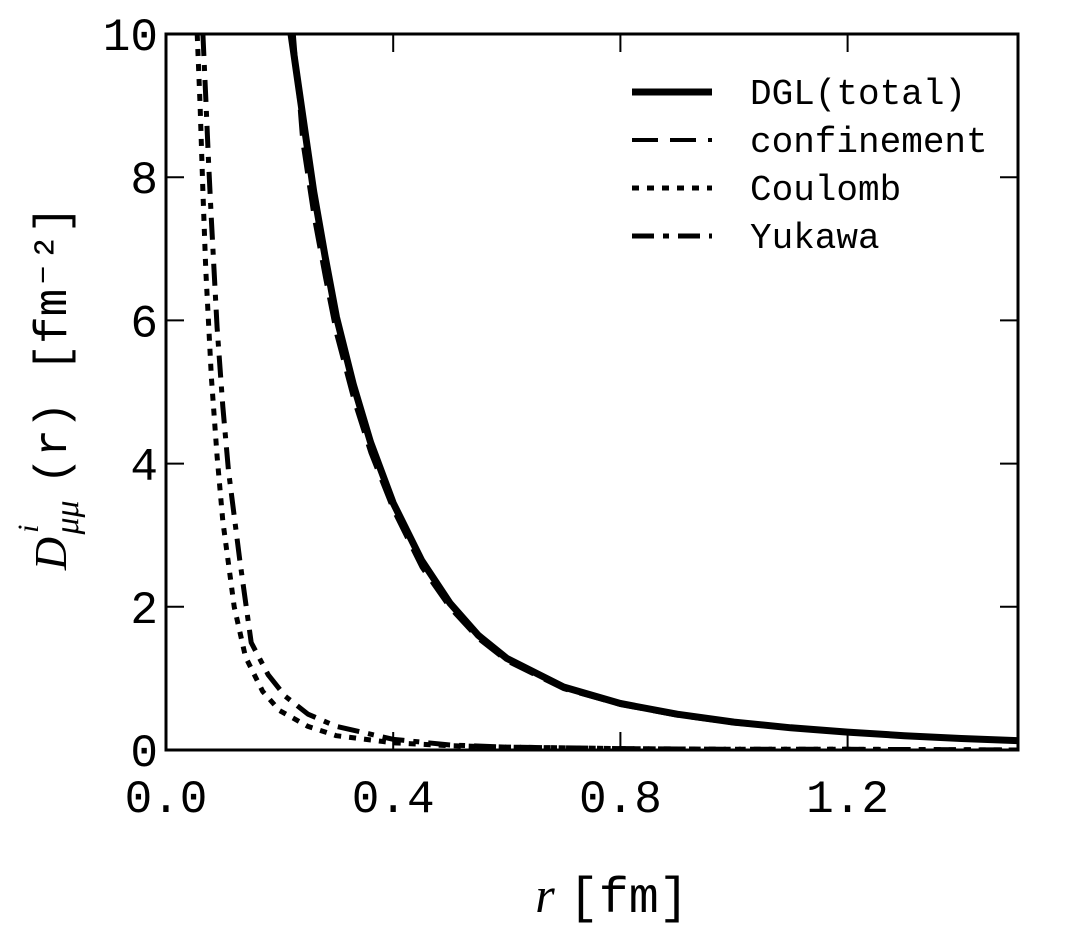 The width and height of the screenshot is (1071, 928). What do you see at coordinates (166, 800) in the screenshot?
I see `x-tick-label: 0.0` at bounding box center [166, 800].